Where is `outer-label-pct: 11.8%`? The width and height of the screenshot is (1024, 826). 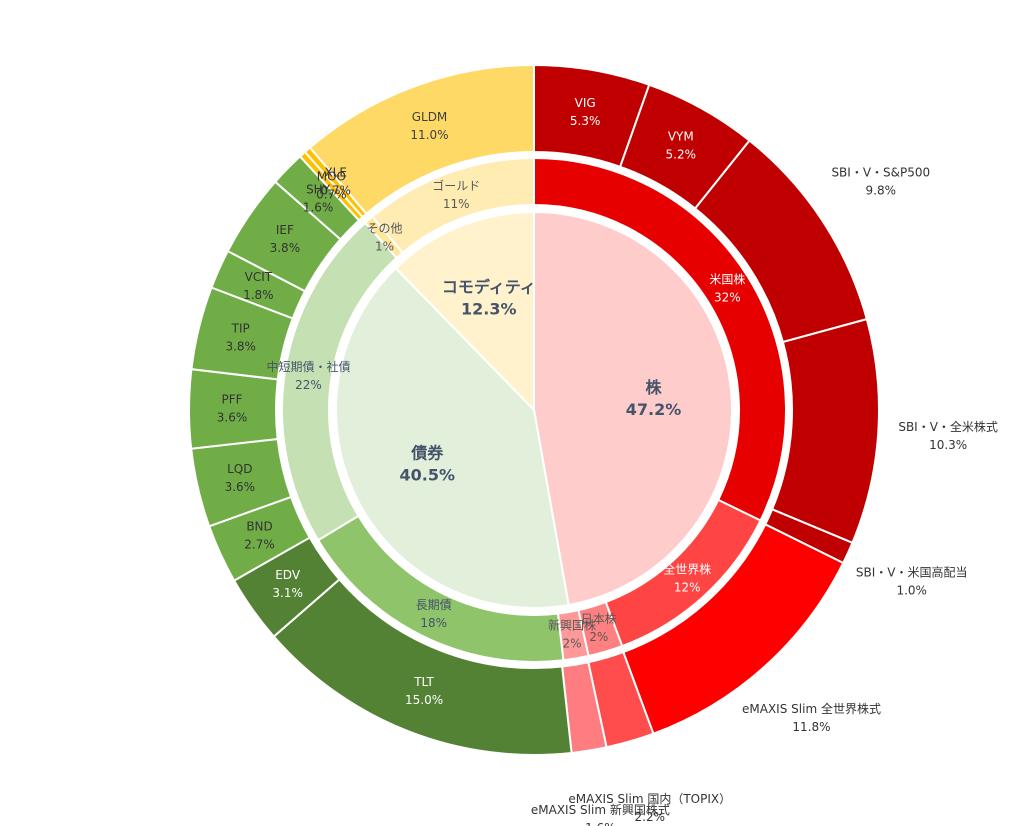
outer-label-pct: 11.8% is located at coordinates (811, 727).